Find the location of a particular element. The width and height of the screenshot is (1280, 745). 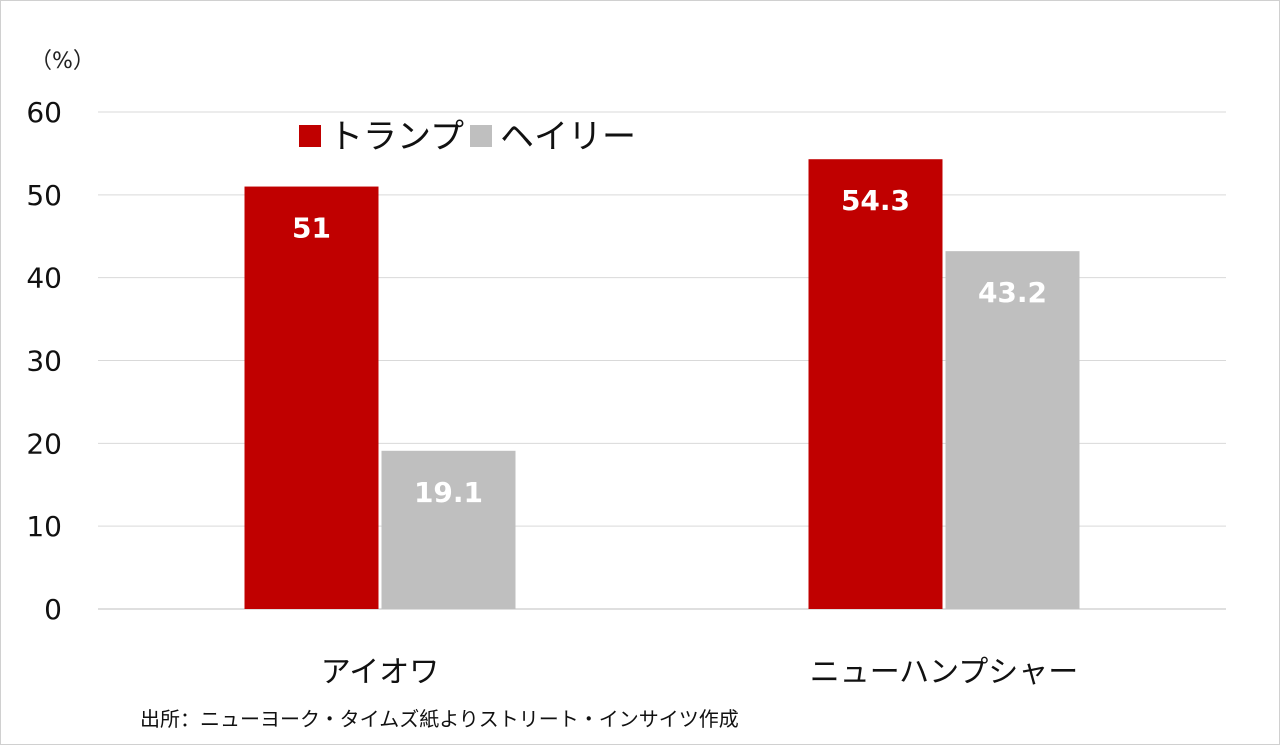

legend: トランプ ヘイリー is located at coordinates (467, 137).